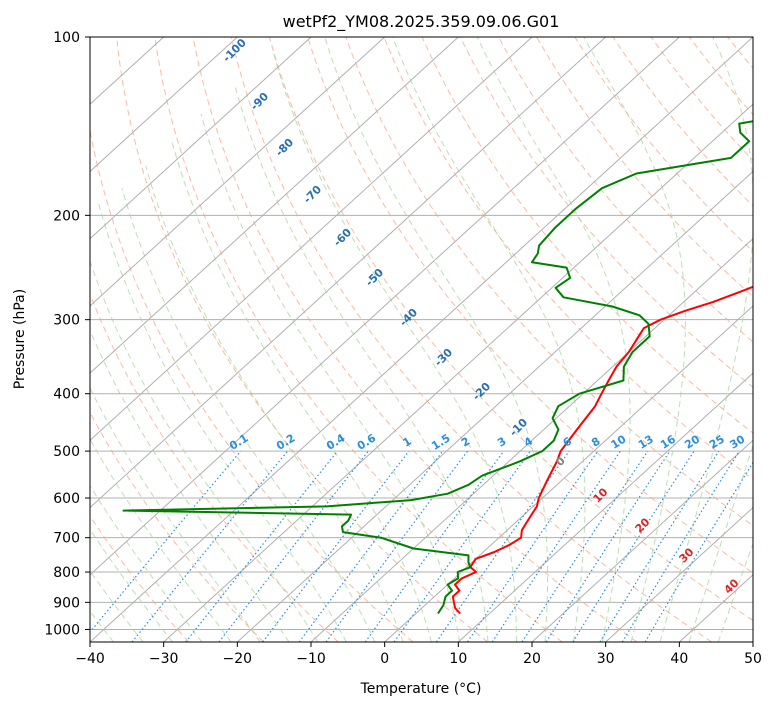  Describe the element at coordinates (421, 689) in the screenshot. I see `x-axis-title: Temperature (°C)` at that location.